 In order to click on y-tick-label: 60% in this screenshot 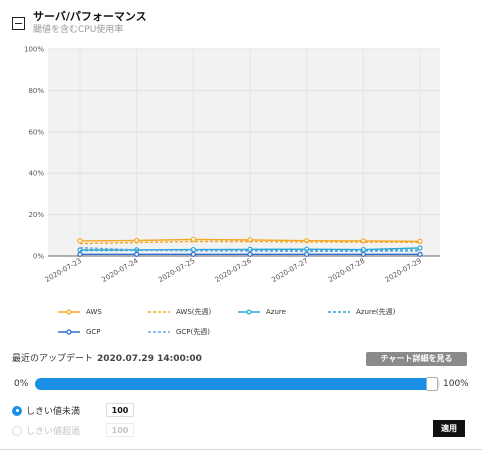, I will do `click(36, 132)`.